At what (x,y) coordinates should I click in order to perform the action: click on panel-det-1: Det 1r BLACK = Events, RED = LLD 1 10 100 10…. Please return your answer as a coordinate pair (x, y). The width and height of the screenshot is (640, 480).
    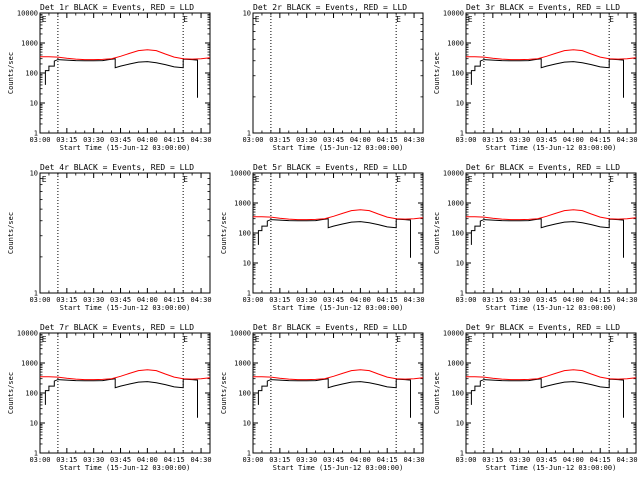
    Looking at the image, I should click on (109, 77).